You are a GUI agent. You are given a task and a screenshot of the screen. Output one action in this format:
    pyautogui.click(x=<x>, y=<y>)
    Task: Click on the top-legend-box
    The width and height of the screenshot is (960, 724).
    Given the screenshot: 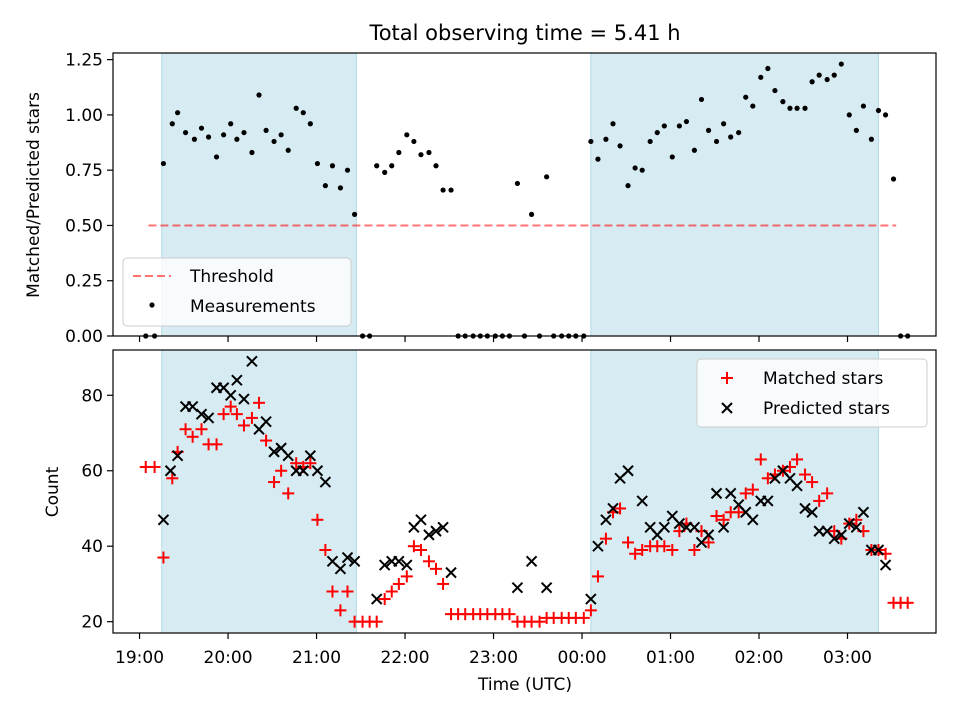 What is the action you would take?
    pyautogui.click(x=237, y=292)
    